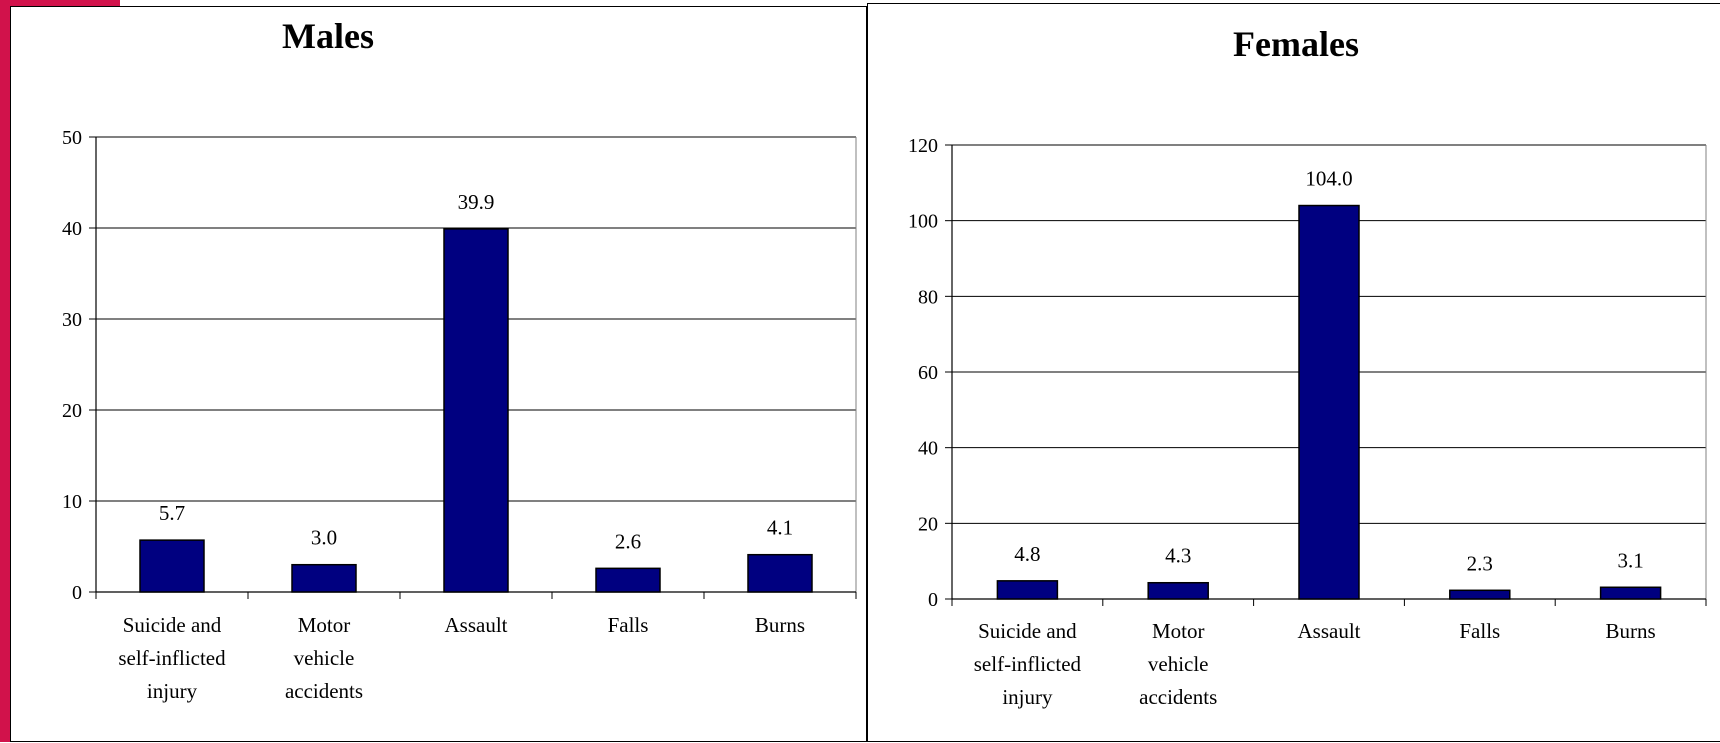 The width and height of the screenshot is (1720, 743). What do you see at coordinates (928, 373) in the screenshot?
I see `females-y-tick-label: 60` at bounding box center [928, 373].